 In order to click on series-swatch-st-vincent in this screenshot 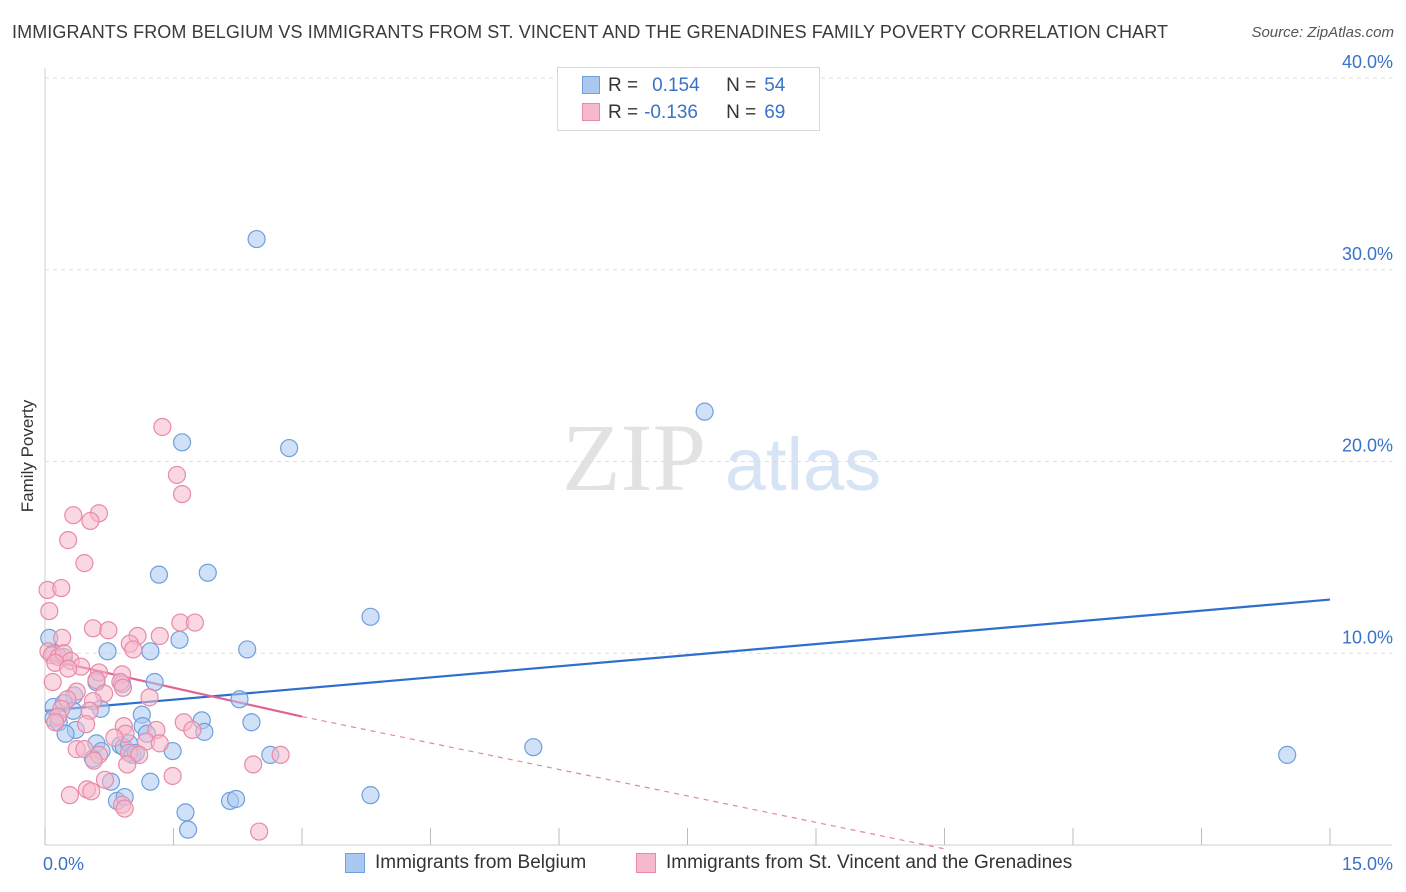, I will do `click(646, 863)`.